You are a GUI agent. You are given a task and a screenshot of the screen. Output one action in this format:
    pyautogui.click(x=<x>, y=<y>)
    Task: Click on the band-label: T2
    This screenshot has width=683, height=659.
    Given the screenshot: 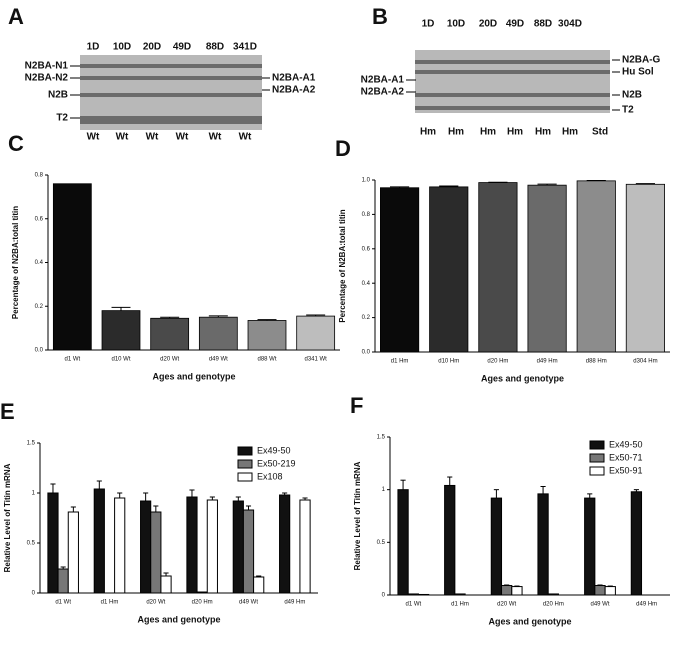 What is the action you would take?
    pyautogui.click(x=62, y=118)
    